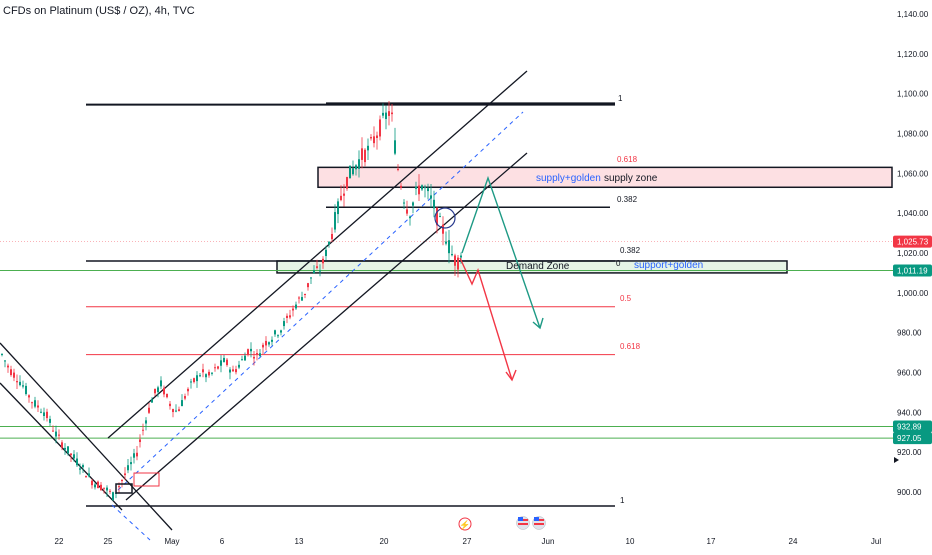  I want to click on annotation-label: Demand Zone, so click(538, 266).